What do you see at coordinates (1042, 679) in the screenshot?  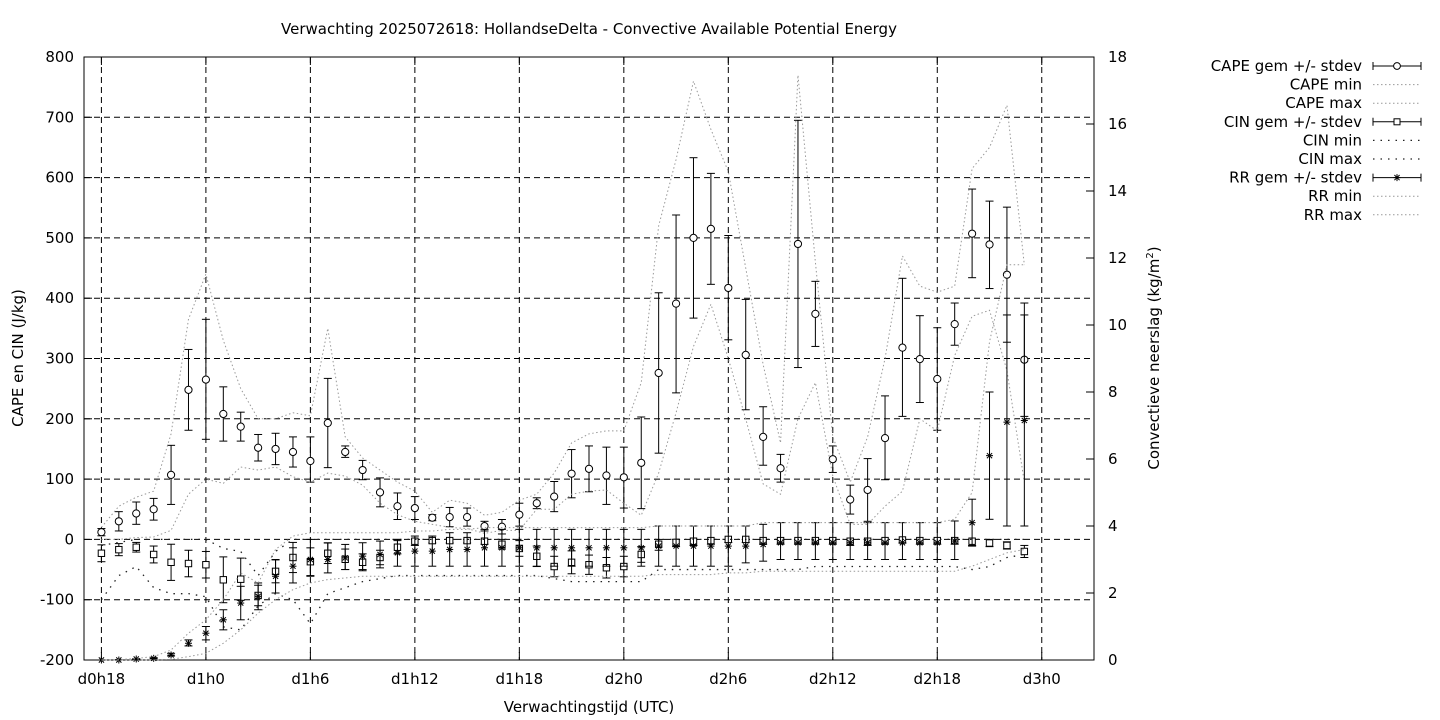 I see `x-tick-label: d3h0` at bounding box center [1042, 679].